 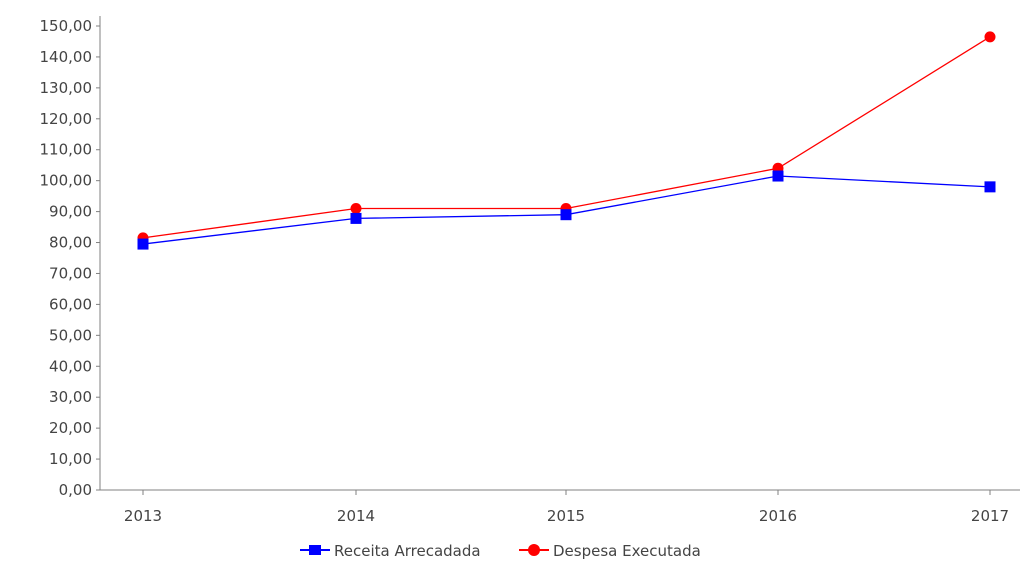 What do you see at coordinates (70, 243) in the screenshot?
I see `y-tick-label: 80,00` at bounding box center [70, 243].